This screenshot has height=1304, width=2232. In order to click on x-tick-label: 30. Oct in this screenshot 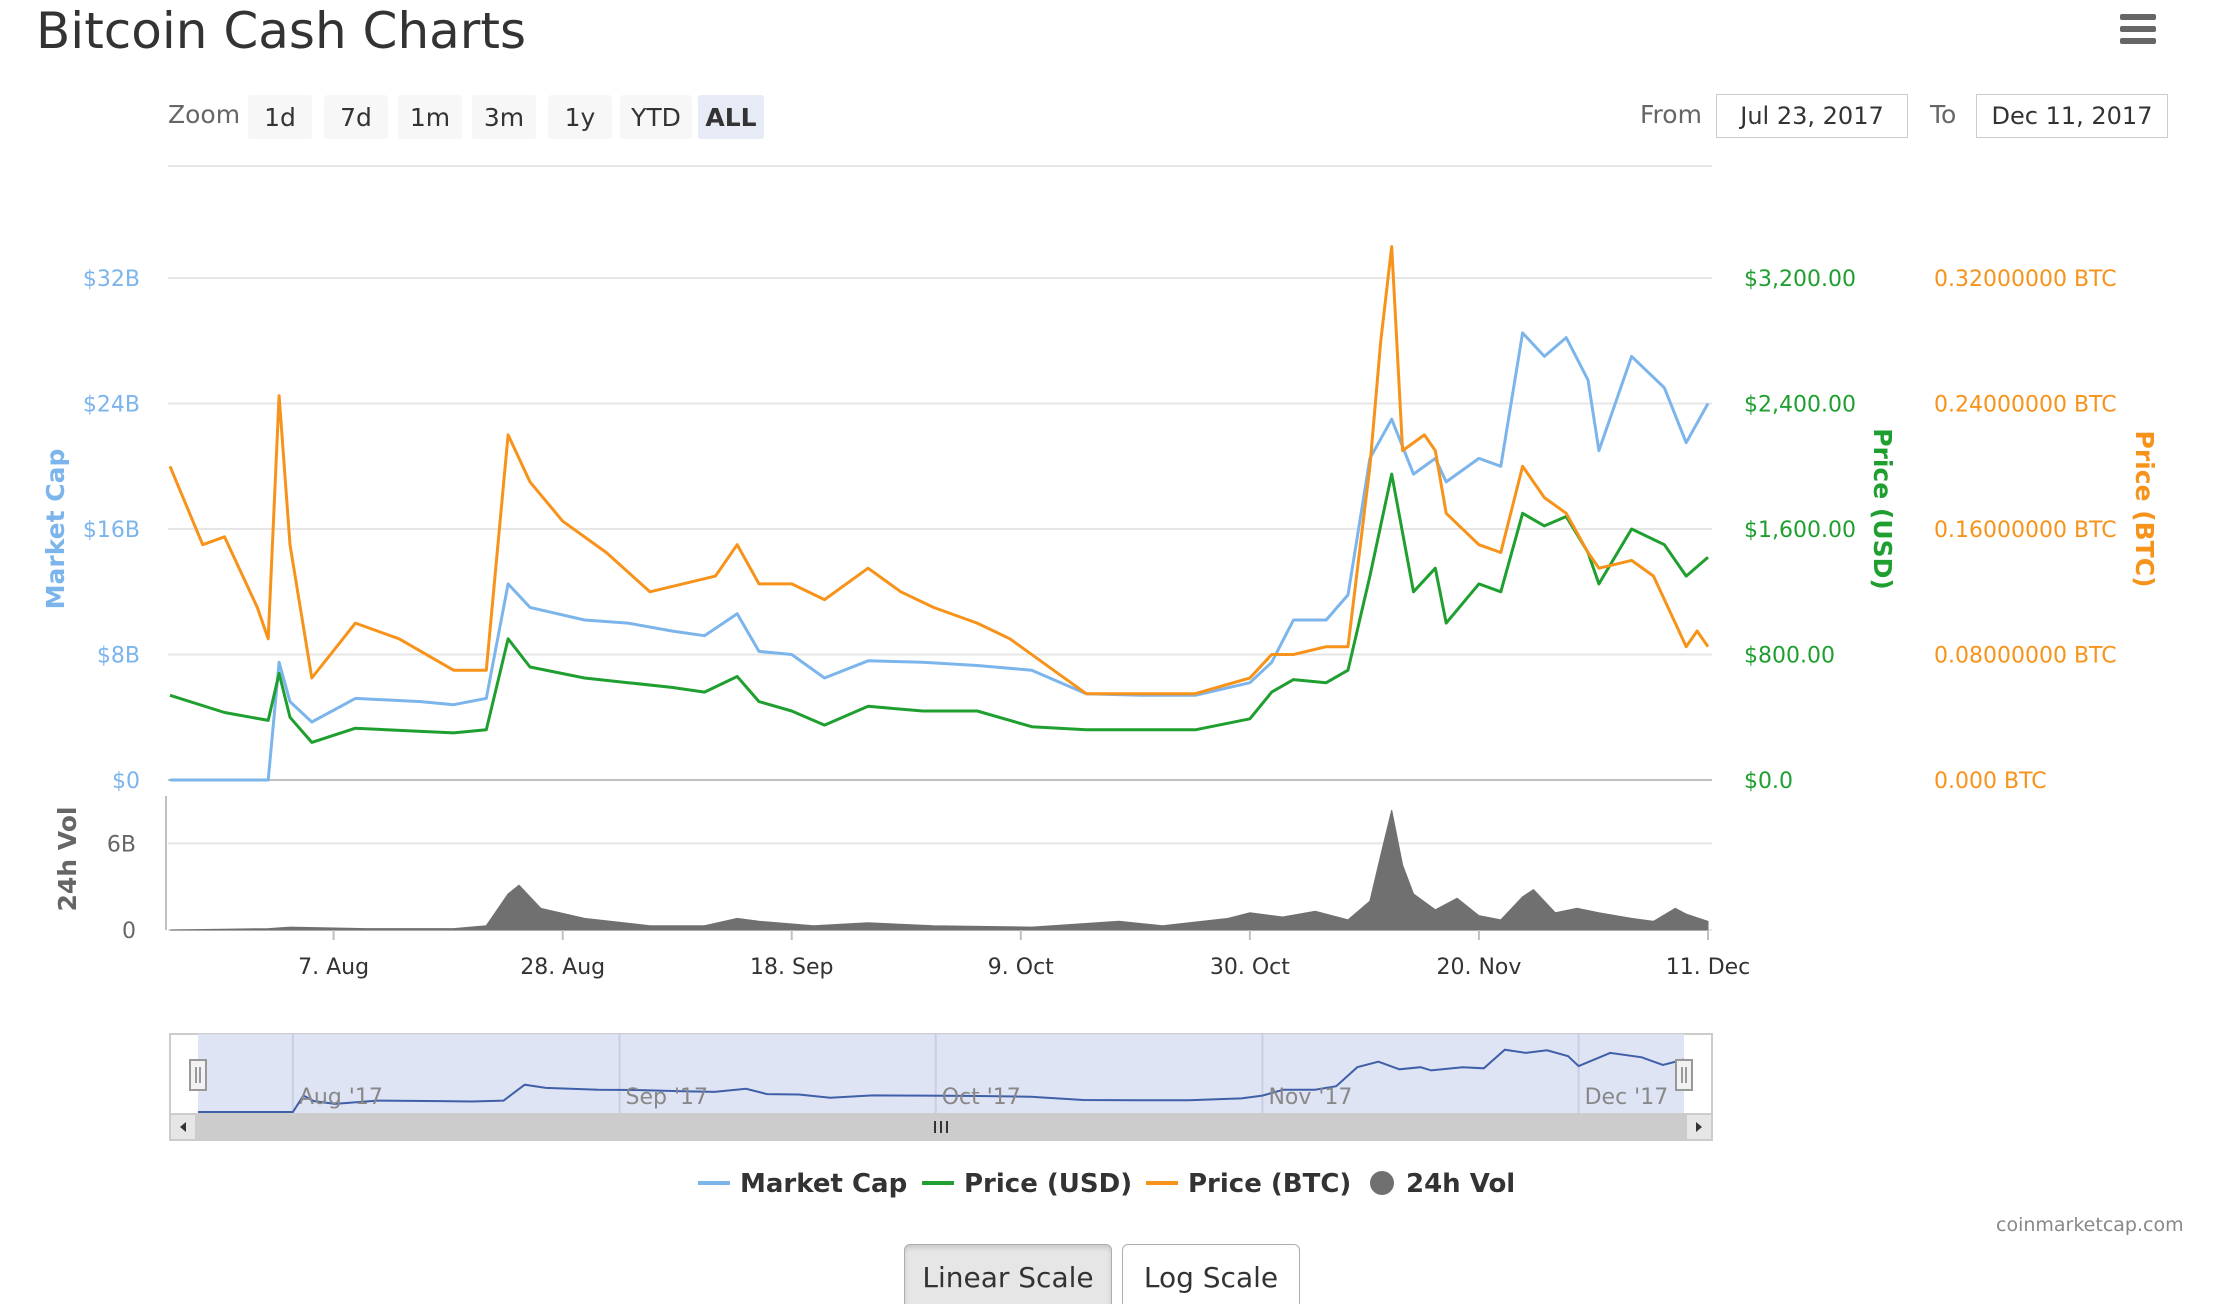, I will do `click(1250, 967)`.